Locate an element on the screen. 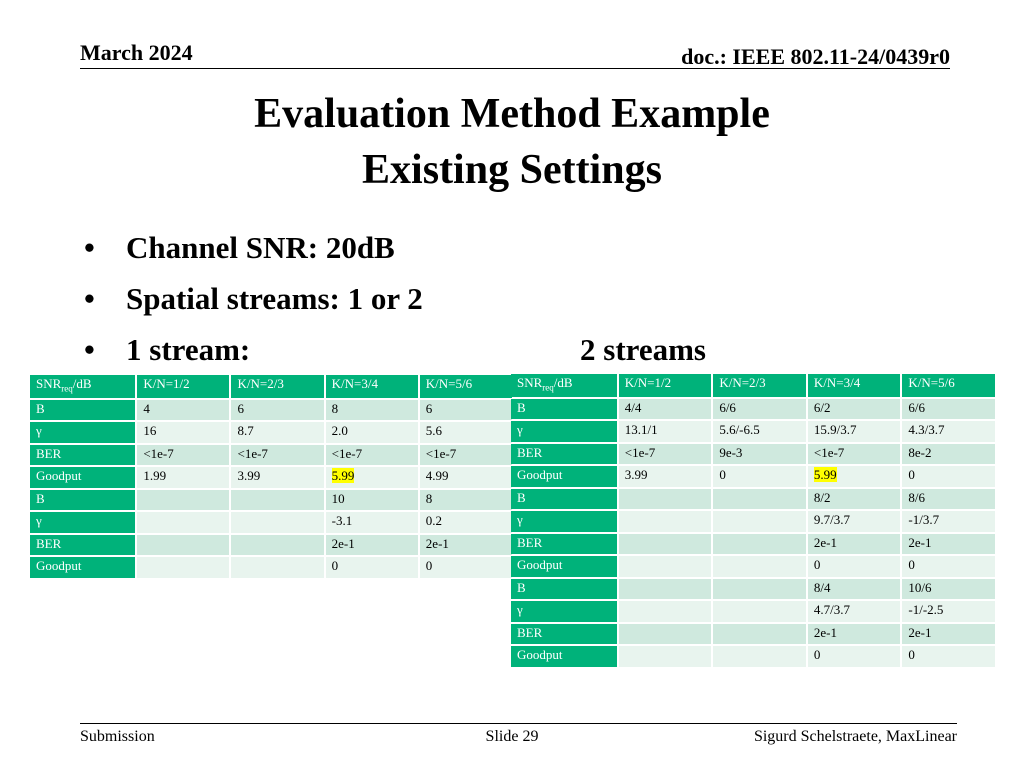  table-cell: 4.7/3.7 is located at coordinates (854, 611).